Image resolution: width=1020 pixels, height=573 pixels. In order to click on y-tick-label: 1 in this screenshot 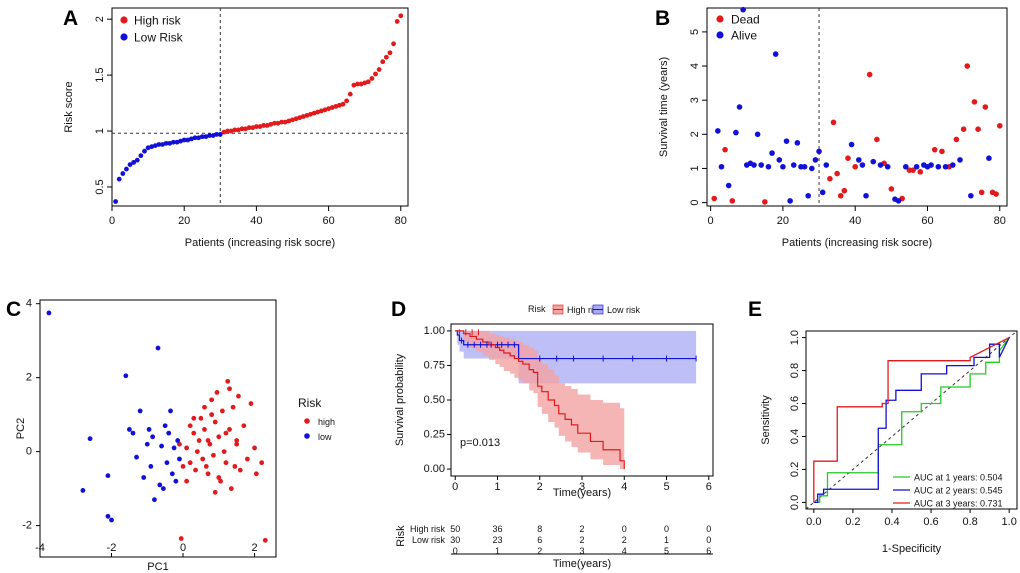, I will do `click(100, 131)`.